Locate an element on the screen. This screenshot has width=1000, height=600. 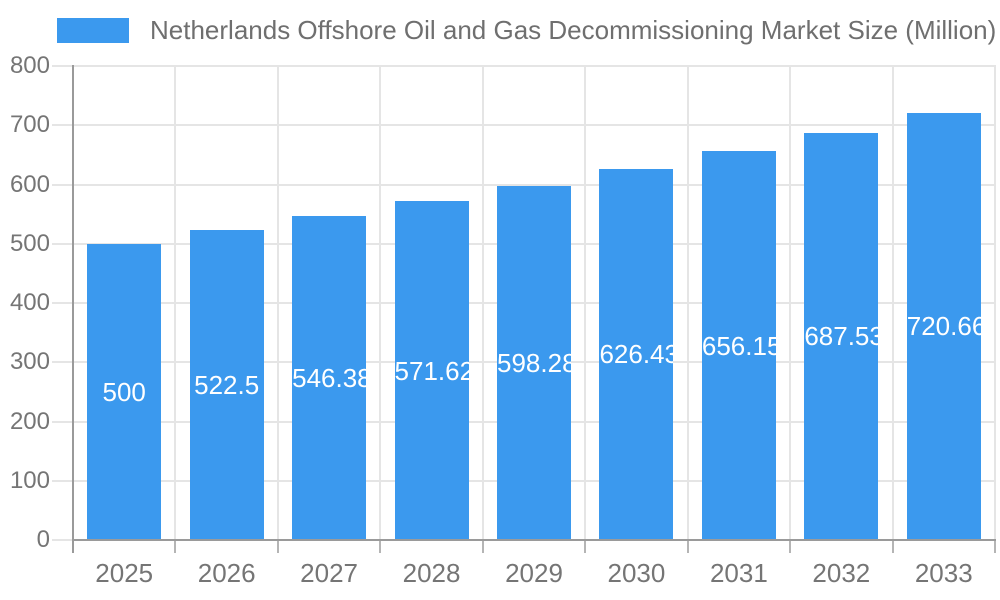
bar: 626.43 is located at coordinates (636, 354).